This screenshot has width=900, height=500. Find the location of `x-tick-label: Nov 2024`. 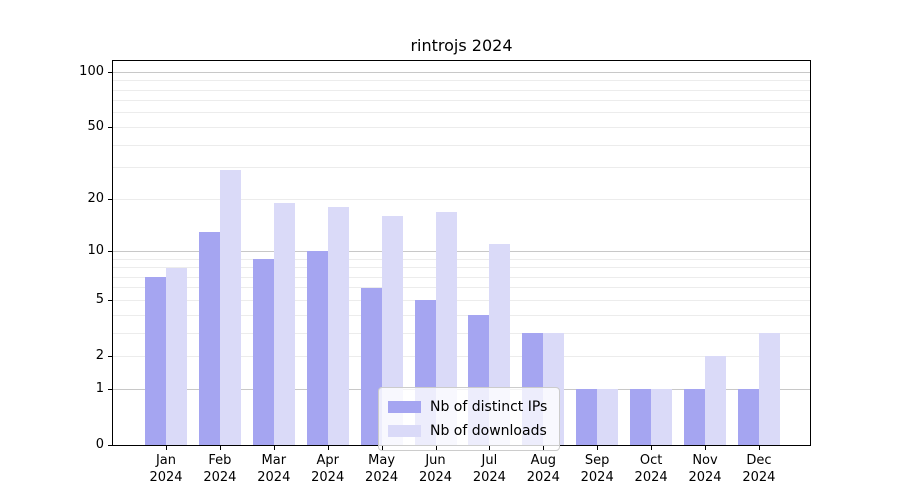

x-tick-label: Nov 2024 is located at coordinates (705, 469).